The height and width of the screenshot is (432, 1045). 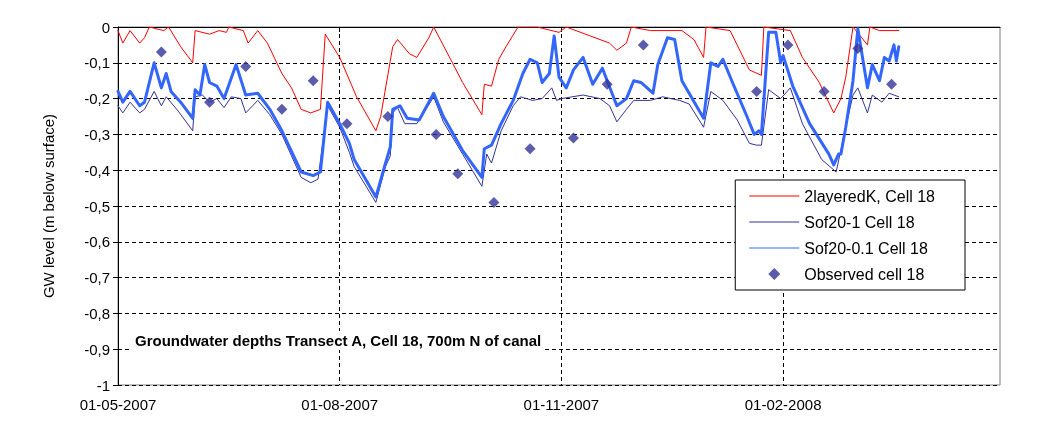 I want to click on legend-label: 2layeredK, Cell 18, so click(x=870, y=196).